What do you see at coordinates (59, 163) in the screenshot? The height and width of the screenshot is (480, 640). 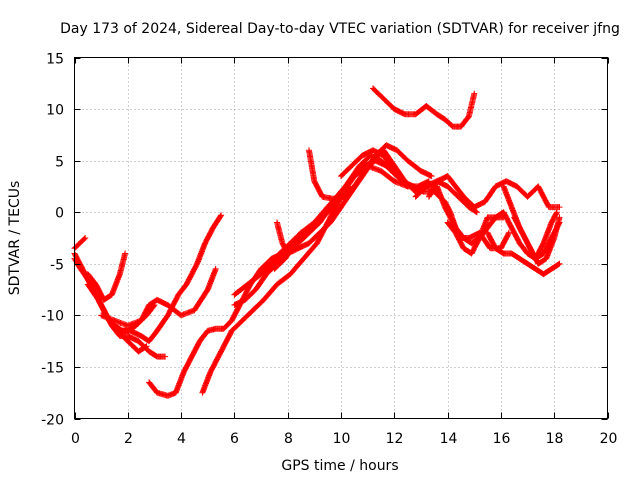 I see `y-tick-label: 5` at bounding box center [59, 163].